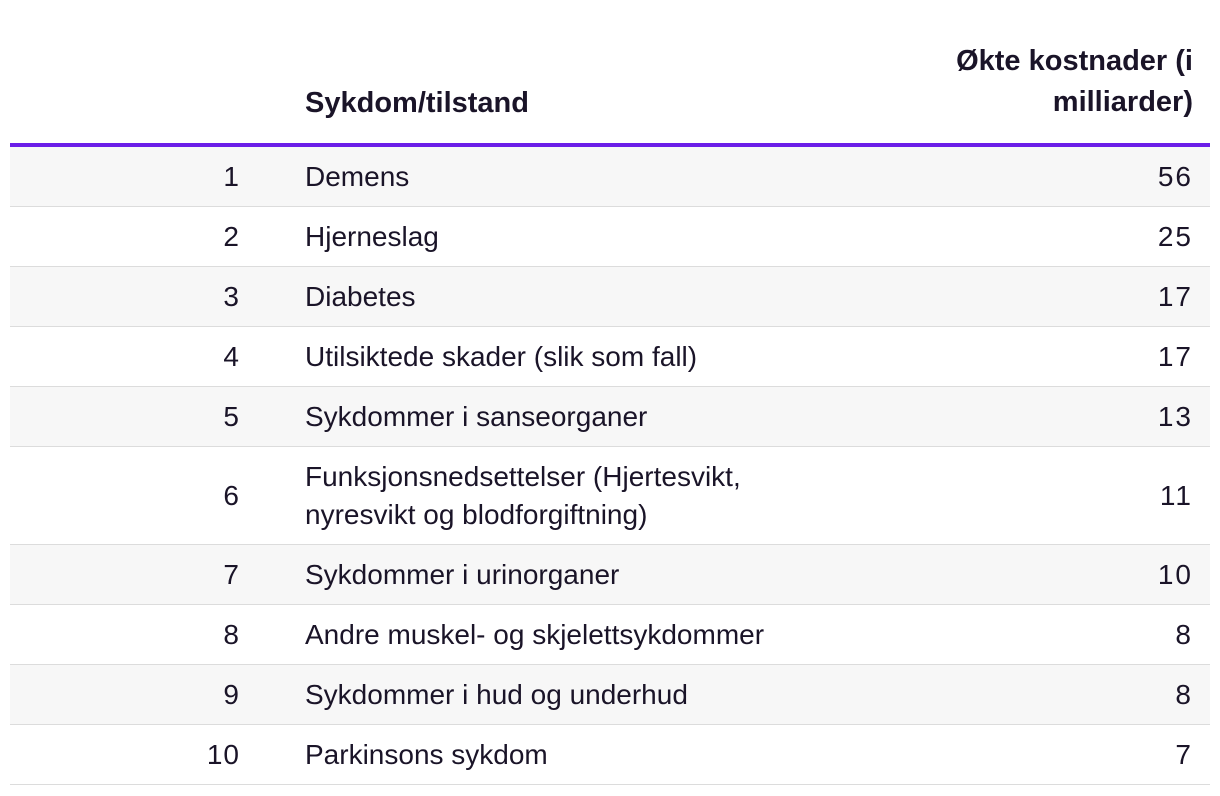  I want to click on table-row: 4 Utilsiktede skader (slik som fall) 17, so click(610, 357).